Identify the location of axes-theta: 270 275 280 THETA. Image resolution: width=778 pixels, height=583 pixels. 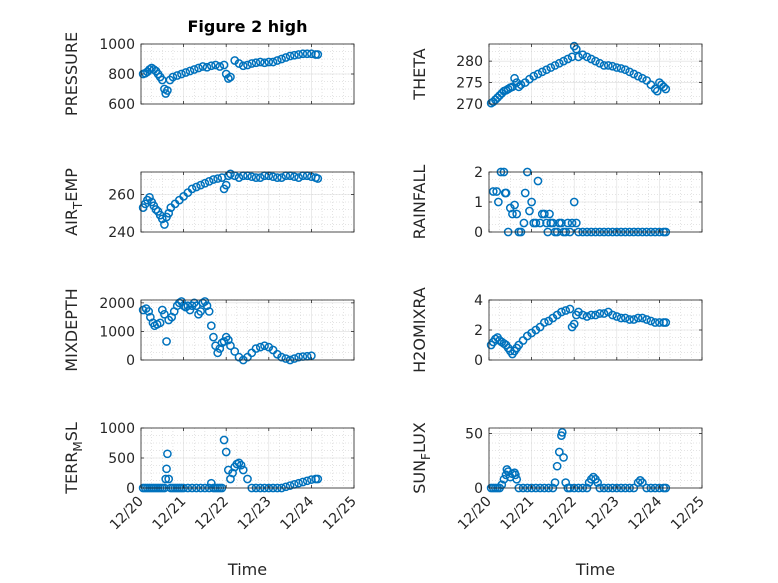
(556, 77).